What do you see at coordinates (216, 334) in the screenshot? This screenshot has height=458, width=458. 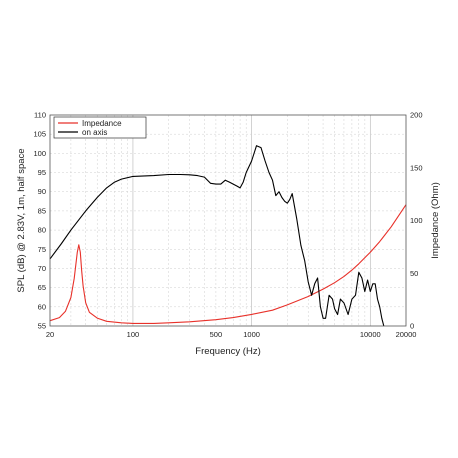 I see `x-tick-label: 500` at bounding box center [216, 334].